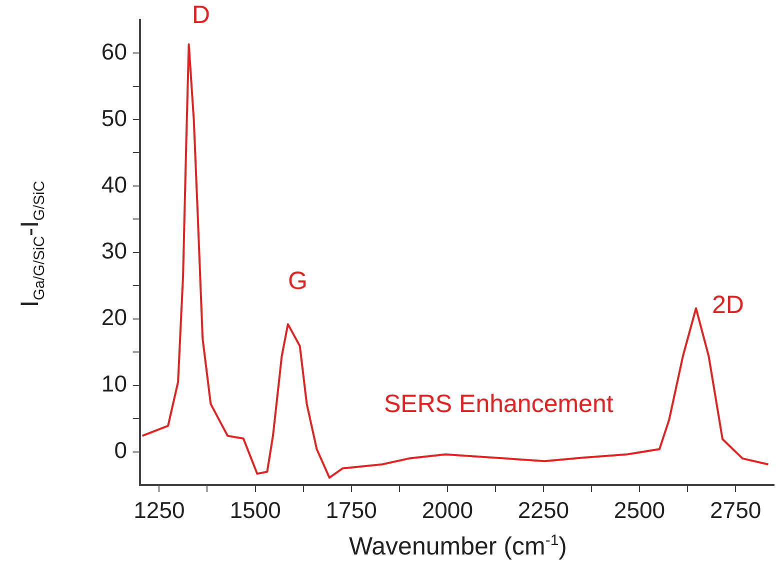 This screenshot has width=776, height=581. I want to click on annotation: D, so click(201, 14).